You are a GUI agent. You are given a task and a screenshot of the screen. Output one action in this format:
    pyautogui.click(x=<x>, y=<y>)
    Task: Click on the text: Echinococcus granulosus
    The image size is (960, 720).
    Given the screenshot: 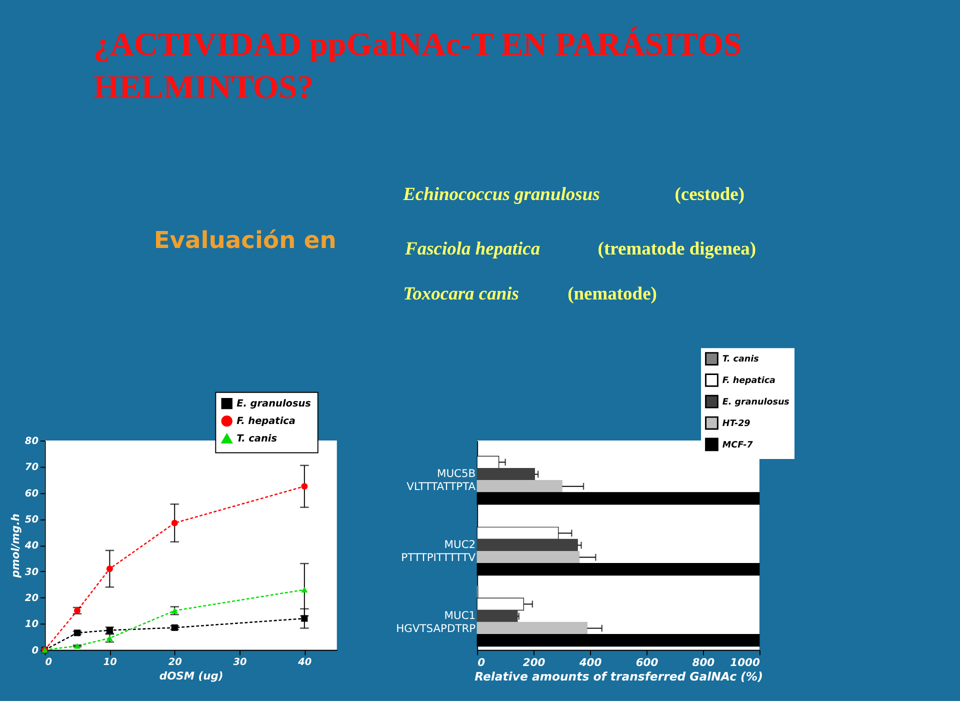 What is the action you would take?
    pyautogui.click(x=501, y=194)
    